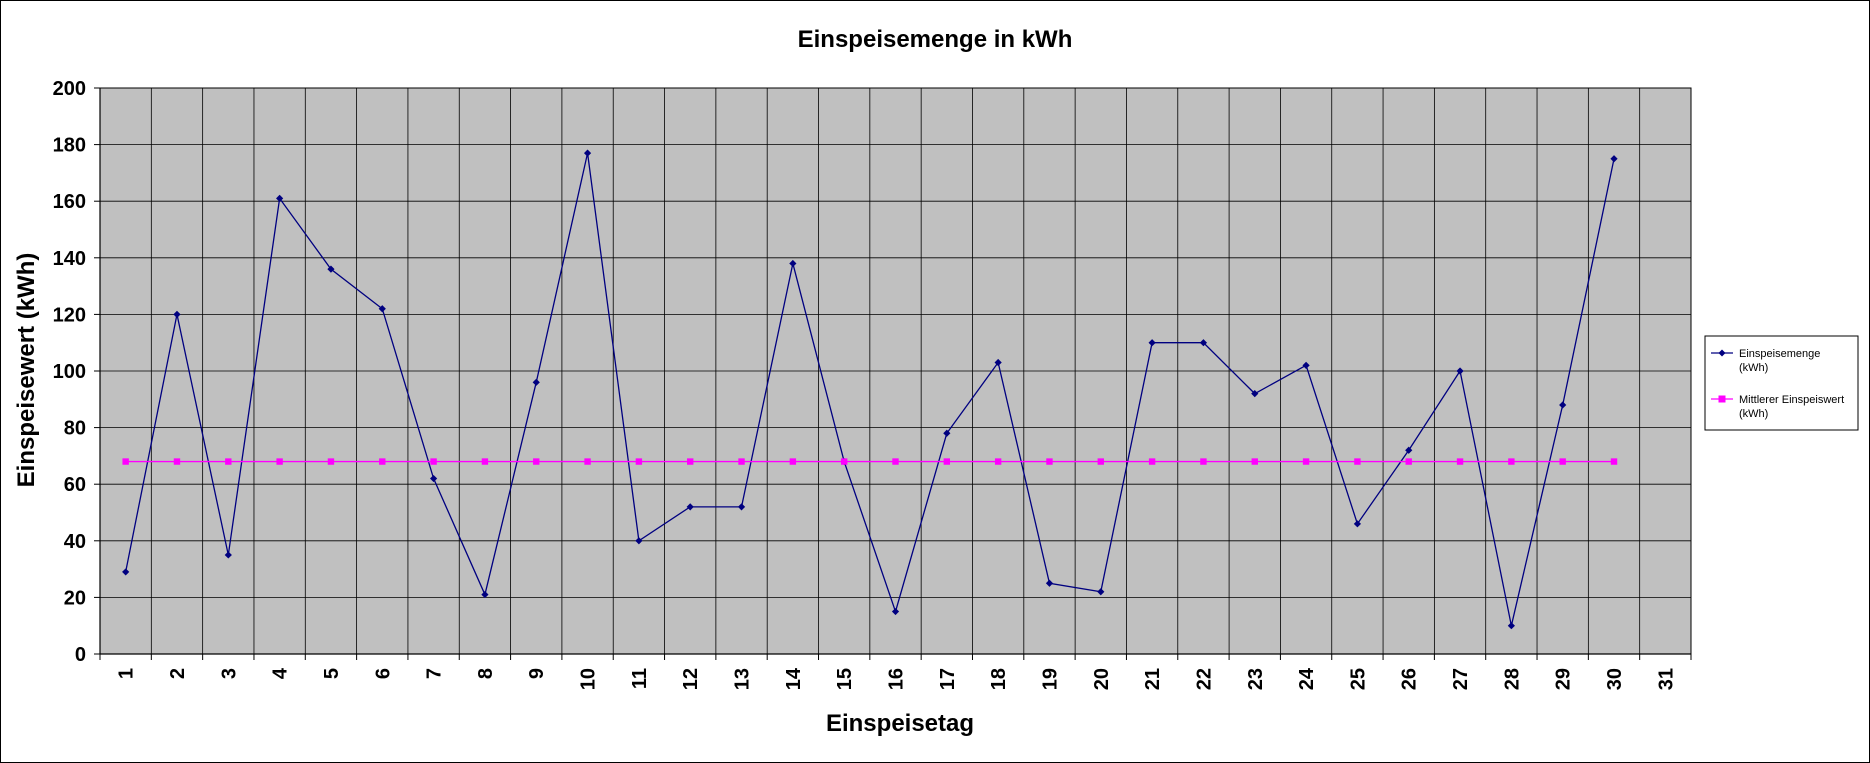  What do you see at coordinates (589, 679) in the screenshot?
I see `x-tick-label: 10` at bounding box center [589, 679].